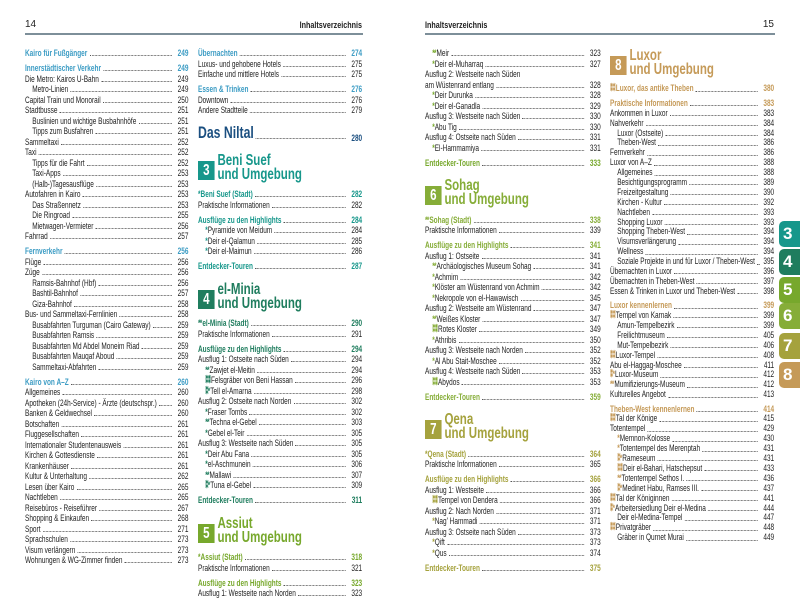 This screenshot has height=600, width=800. Describe the element at coordinates (645, 438) in the screenshot. I see `entry-label: Memnon-Kolosse` at that location.